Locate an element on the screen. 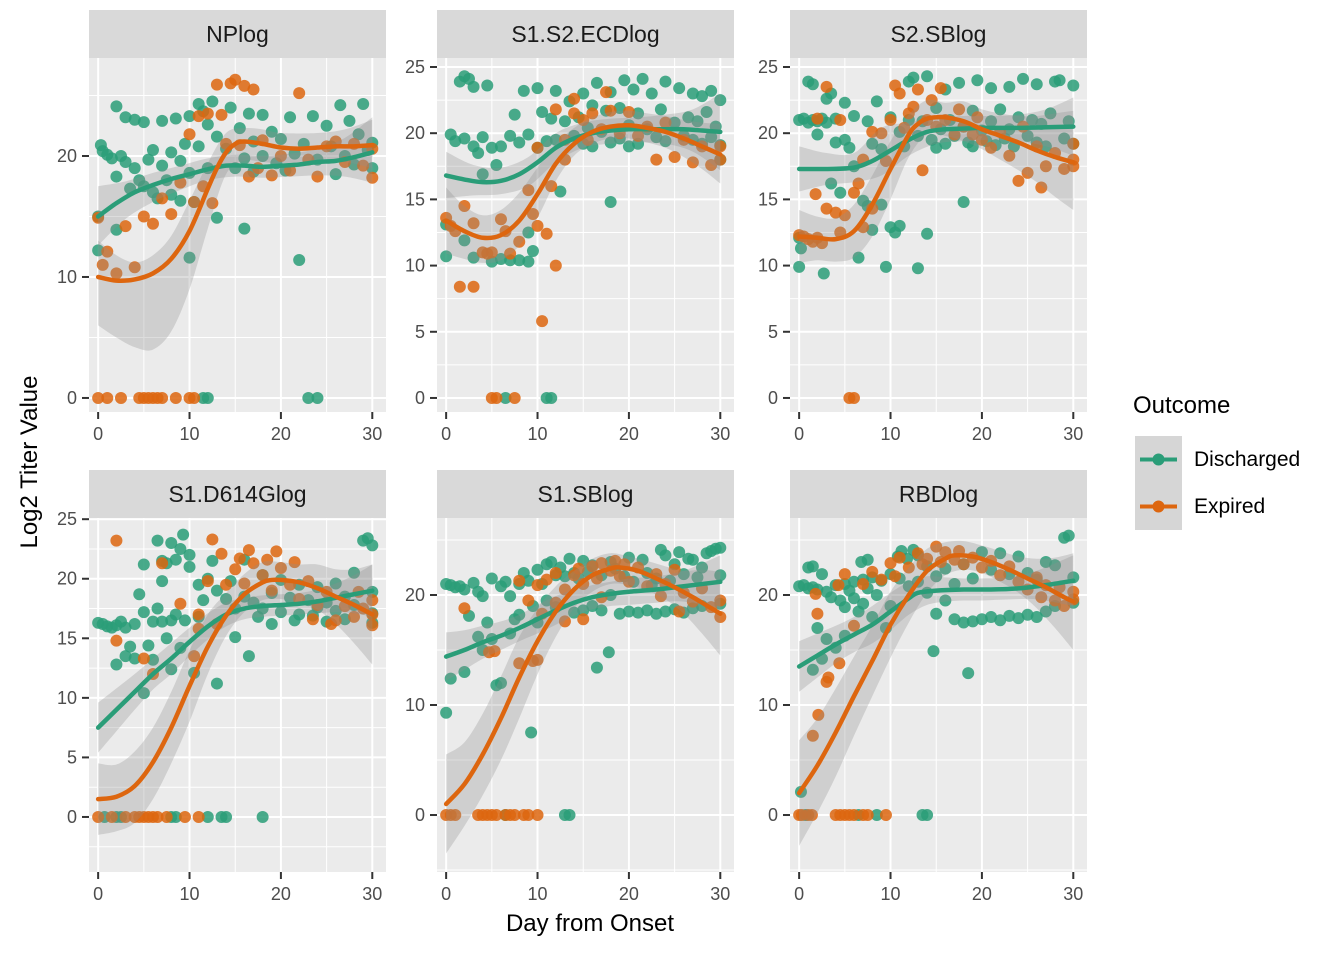 The image size is (1338, 956). x-axis-title: Day from Onset is located at coordinates (590, 923).